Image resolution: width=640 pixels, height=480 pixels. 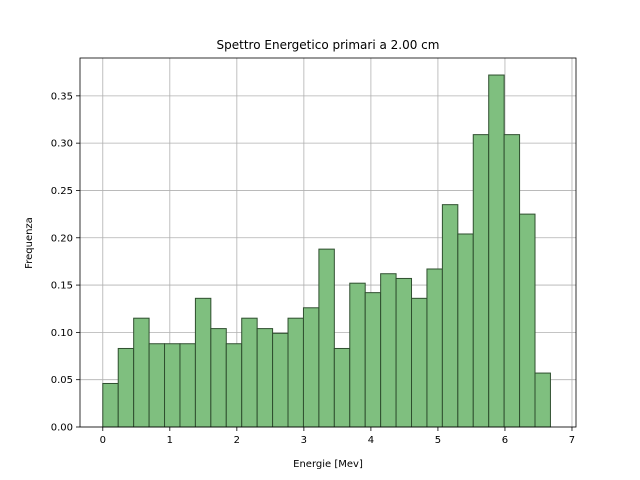 What do you see at coordinates (62, 144) in the screenshot?
I see `y-tick-label: 0.30` at bounding box center [62, 144].